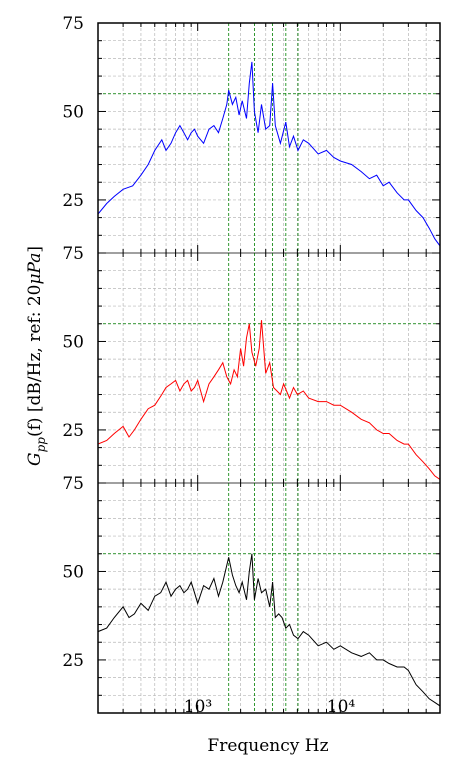 The height and width of the screenshot is (774, 456). What do you see at coordinates (35, 264) in the screenshot?
I see `y-axis-label-unit: Pa` at bounding box center [35, 264].